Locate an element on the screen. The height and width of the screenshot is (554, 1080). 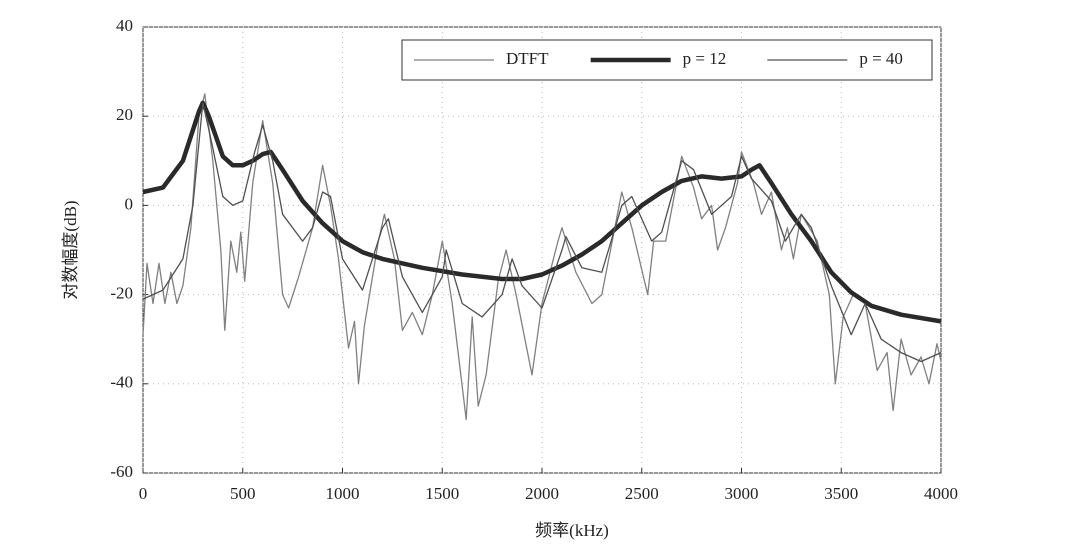
legend-label: DTFT is located at coordinates (527, 58).